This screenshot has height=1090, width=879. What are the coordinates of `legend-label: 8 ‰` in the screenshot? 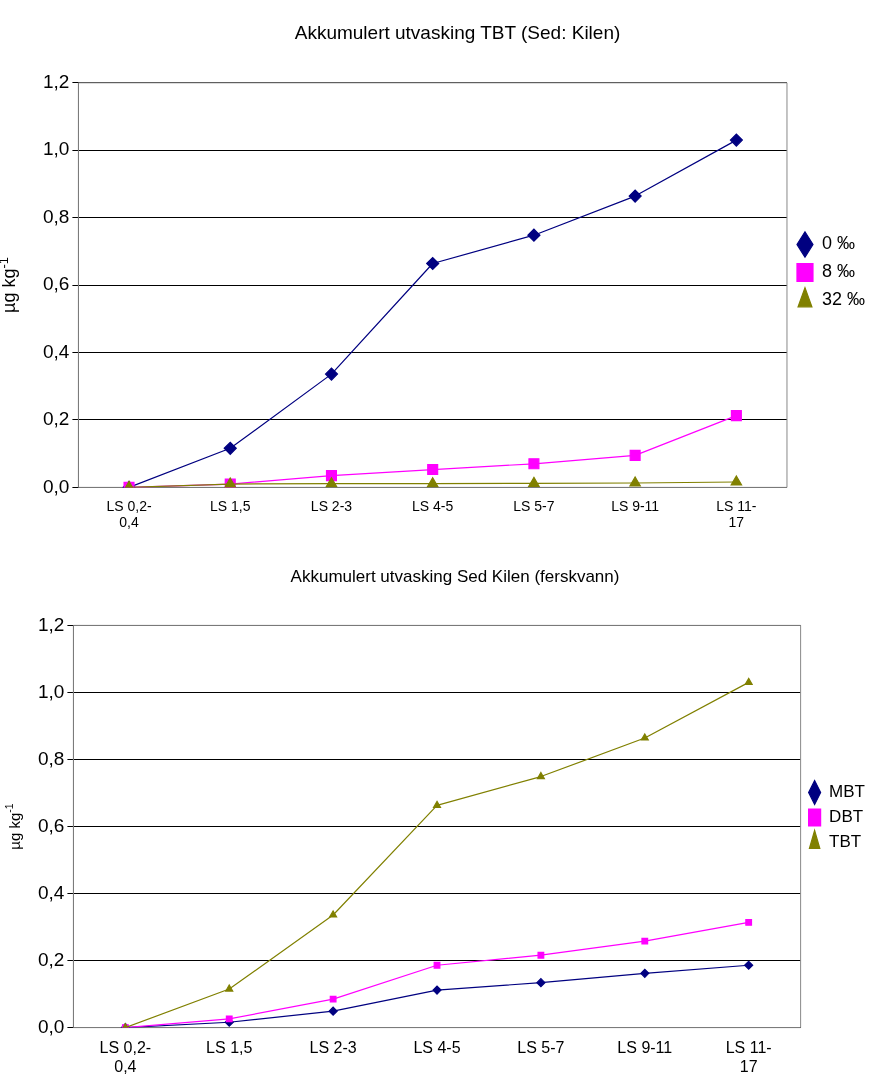 It's located at (838, 271).